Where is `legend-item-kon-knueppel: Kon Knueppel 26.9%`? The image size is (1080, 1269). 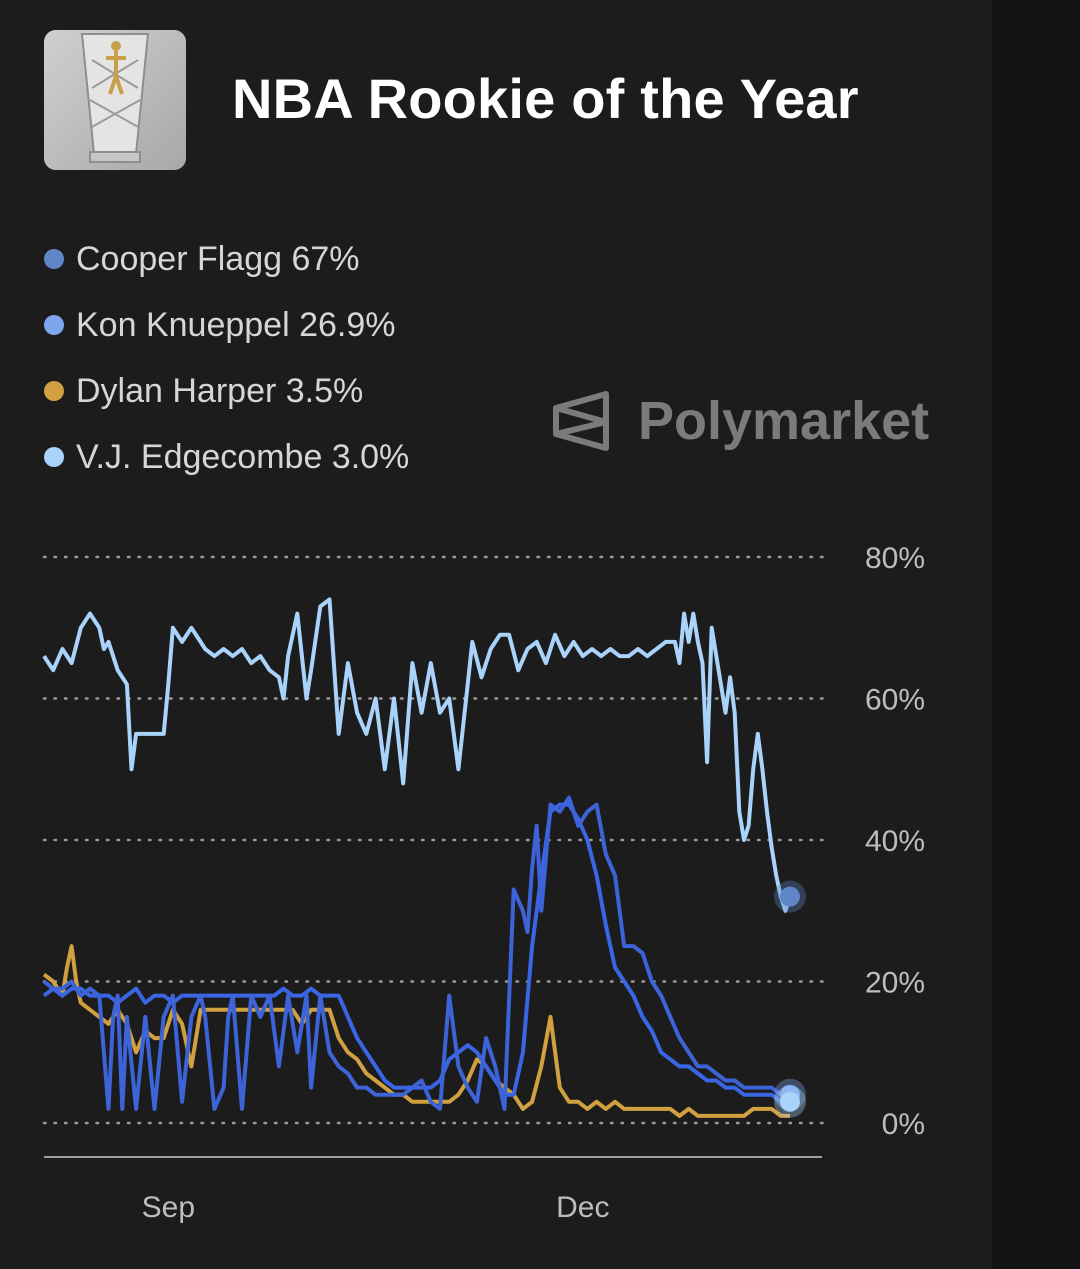 legend-item-kon-knueppel: Kon Knueppel 26.9% is located at coordinates (226, 325).